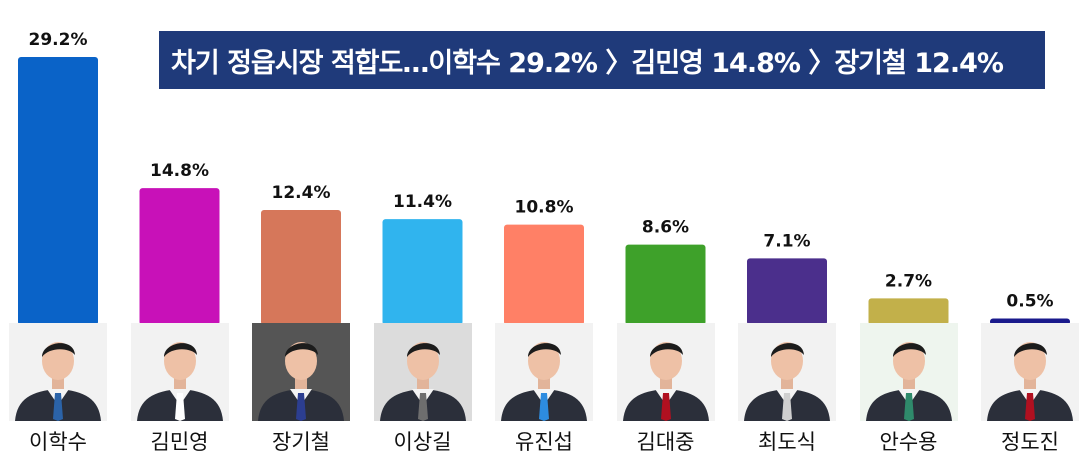 Image resolution: width=1087 pixels, height=456 pixels. What do you see at coordinates (422, 442) in the screenshot?
I see `candidate-name-label: 이상길` at bounding box center [422, 442].